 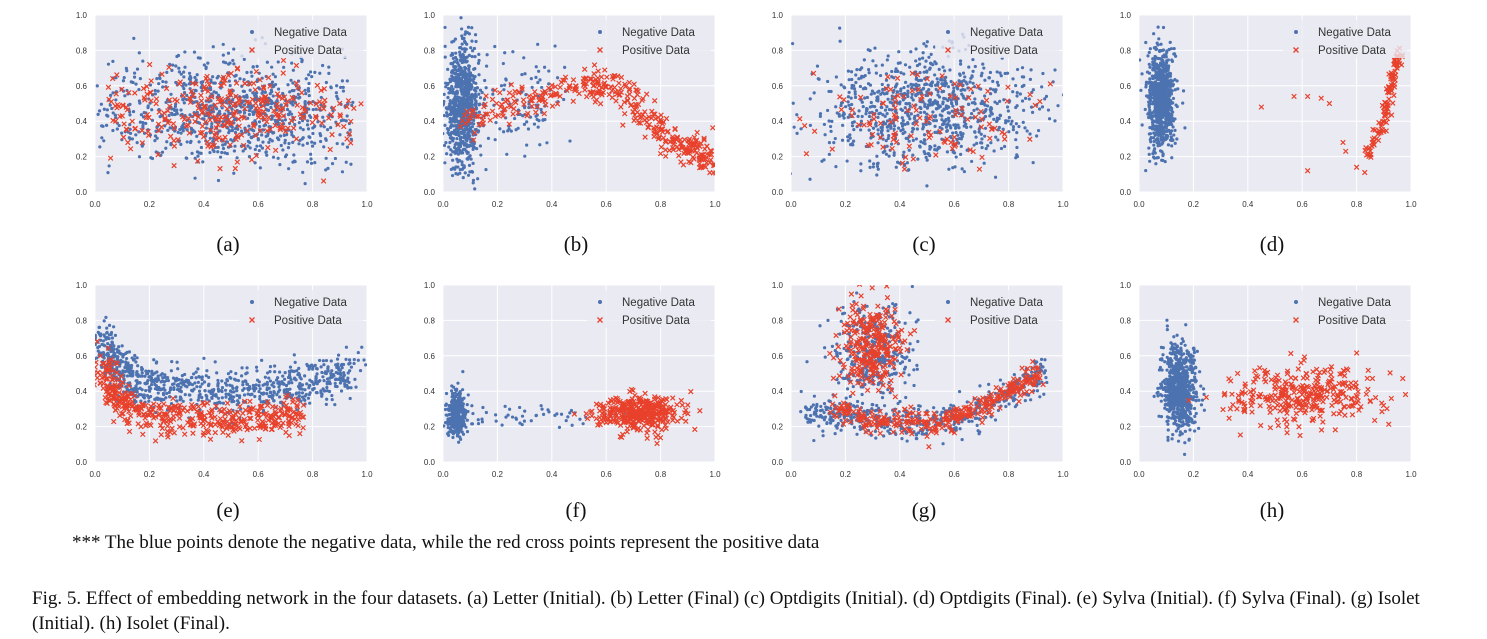 I want to click on x-tick-label: 0.6, so click(x=259, y=474).